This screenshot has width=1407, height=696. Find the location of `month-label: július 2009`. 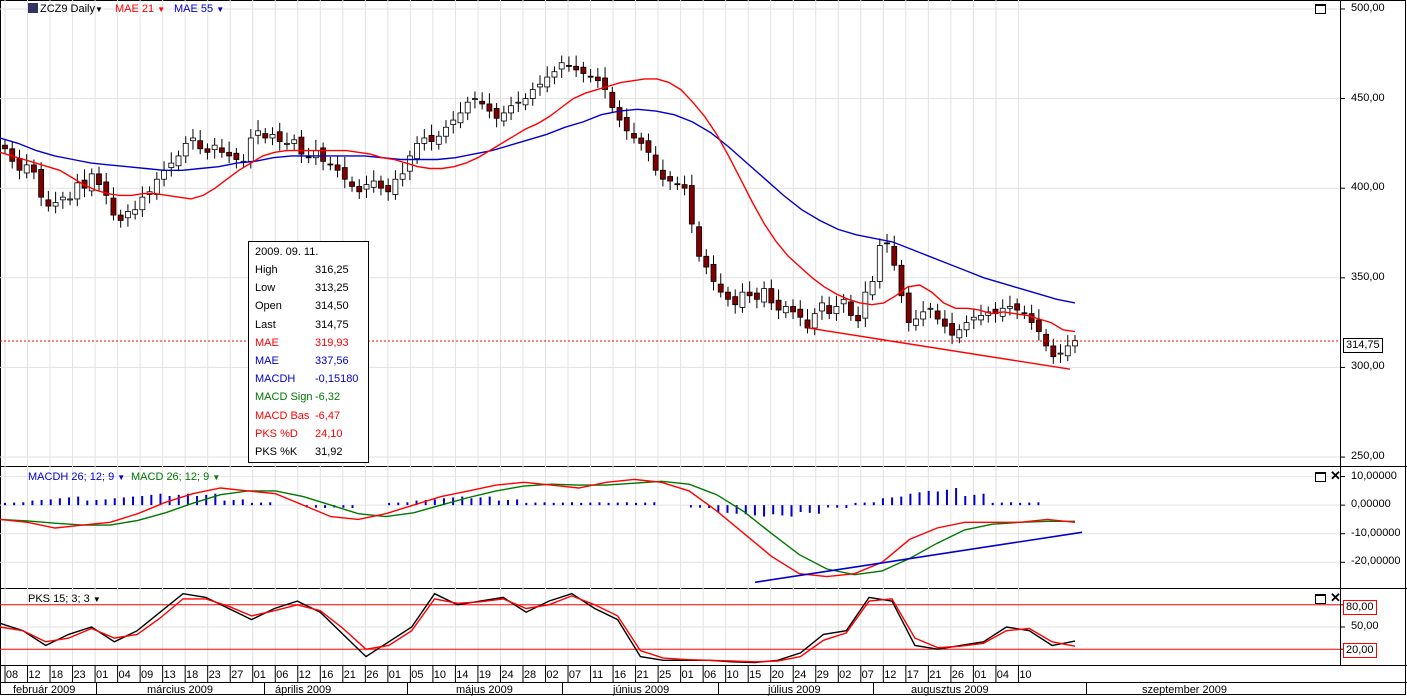

month-label: július 2009 is located at coordinates (794, 690).